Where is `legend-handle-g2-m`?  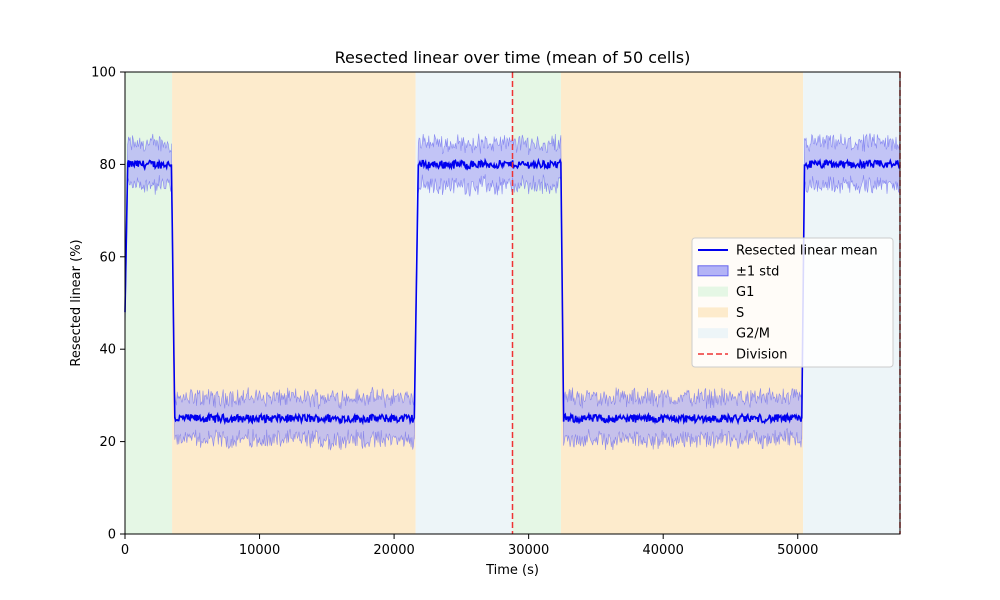
legend-handle-g2-m is located at coordinates (713, 333).